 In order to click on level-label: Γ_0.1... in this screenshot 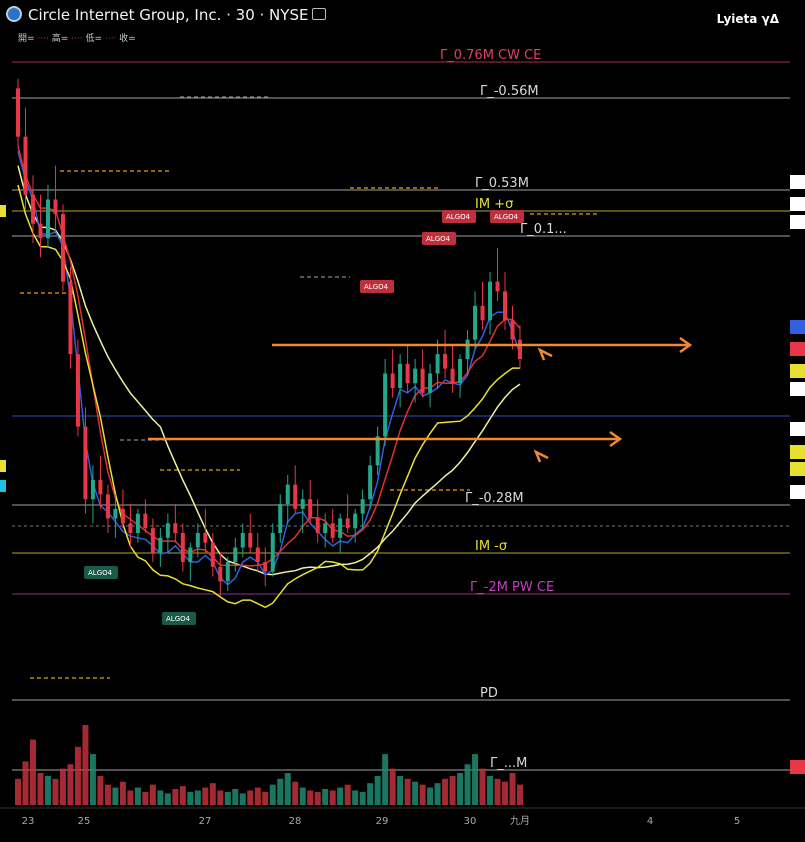, I will do `click(543, 229)`.